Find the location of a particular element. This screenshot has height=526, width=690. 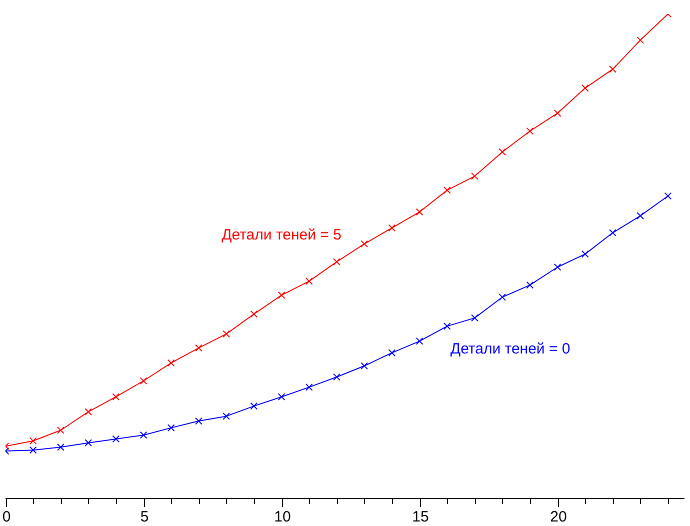

series-label: Детали теней = 0 is located at coordinates (510, 349).